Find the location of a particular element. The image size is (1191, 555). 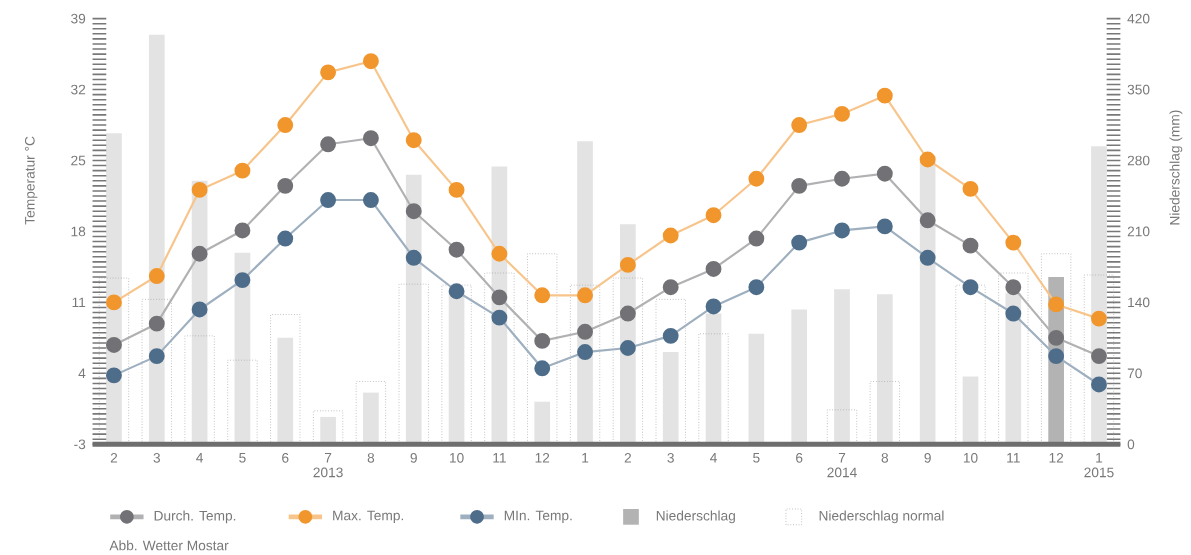

y2-tick-label: 70 is located at coordinates (1134, 373).